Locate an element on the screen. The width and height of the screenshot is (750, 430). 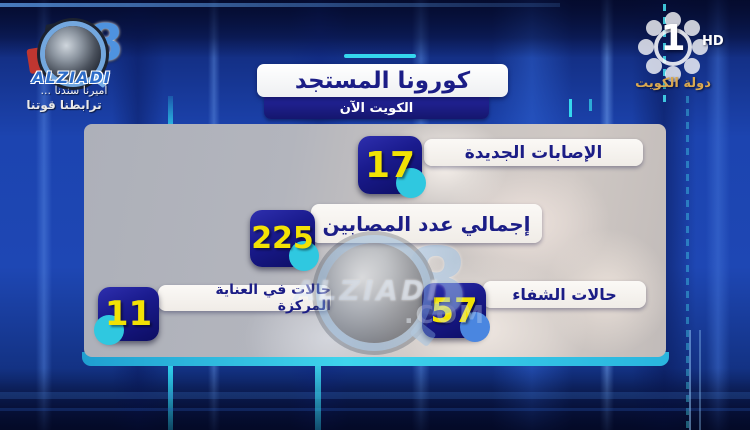
station-logo-brand: ALZIADI is located at coordinates (71, 77).